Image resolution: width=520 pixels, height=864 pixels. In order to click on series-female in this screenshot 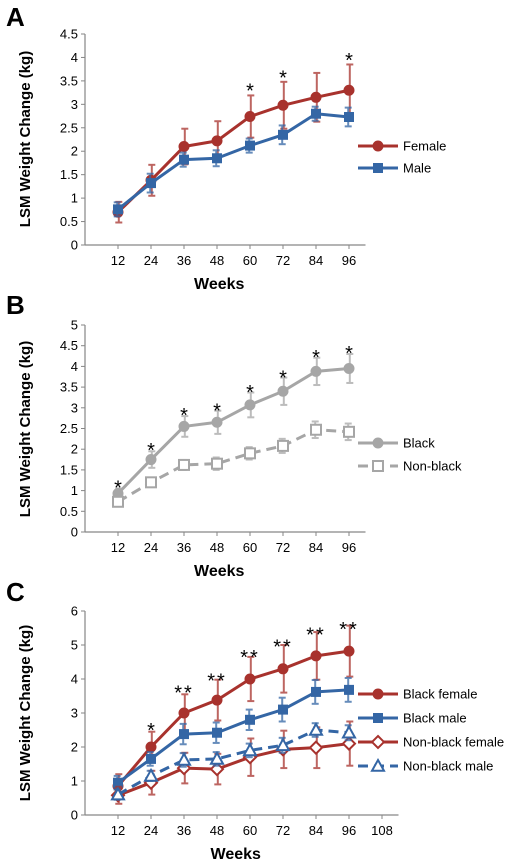, I will do `click(233, 143)`.